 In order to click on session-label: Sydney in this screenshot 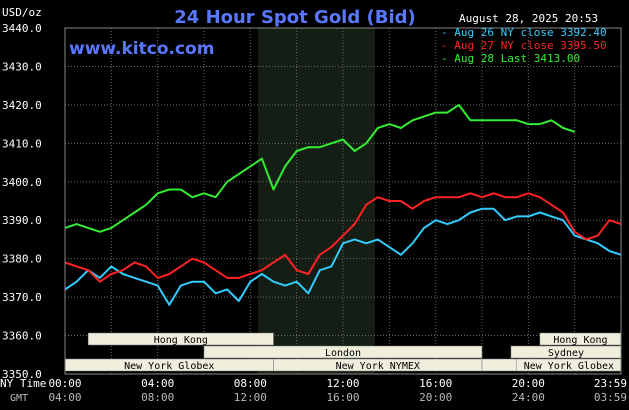, I will do `click(566, 353)`.